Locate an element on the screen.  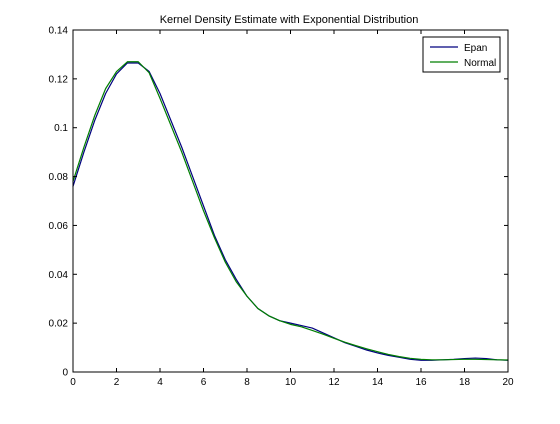
y-tick-label: 0.08 is located at coordinates (59, 177).